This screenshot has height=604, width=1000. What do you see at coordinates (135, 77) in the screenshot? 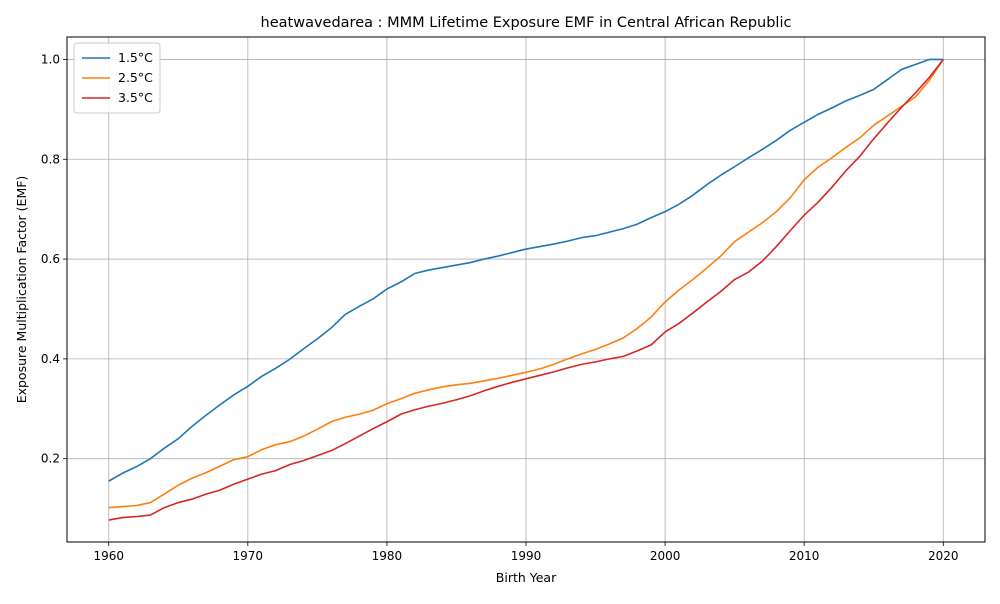
I see `legend-label: 2.5°C` at bounding box center [135, 77].